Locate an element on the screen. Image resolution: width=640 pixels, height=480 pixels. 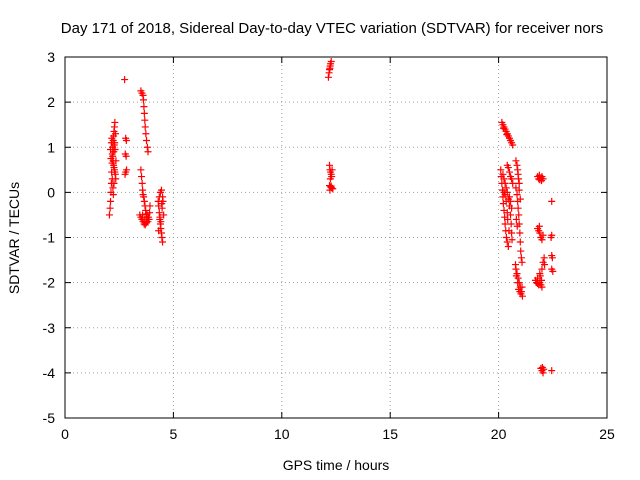
y-tick-label: 2 is located at coordinates (51, 102).